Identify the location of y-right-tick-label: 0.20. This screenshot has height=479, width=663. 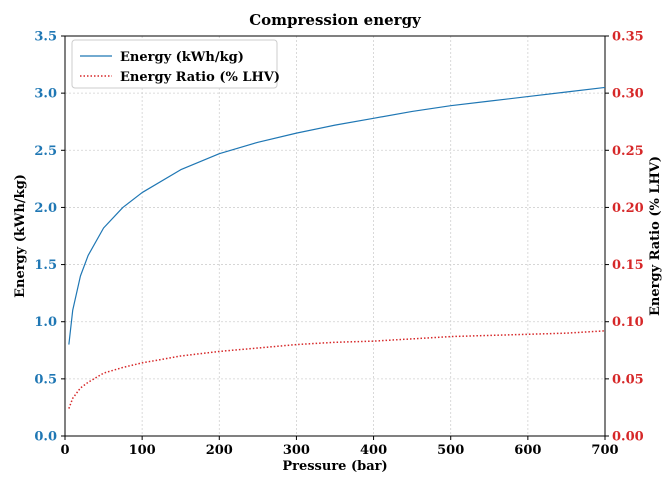
(628, 208).